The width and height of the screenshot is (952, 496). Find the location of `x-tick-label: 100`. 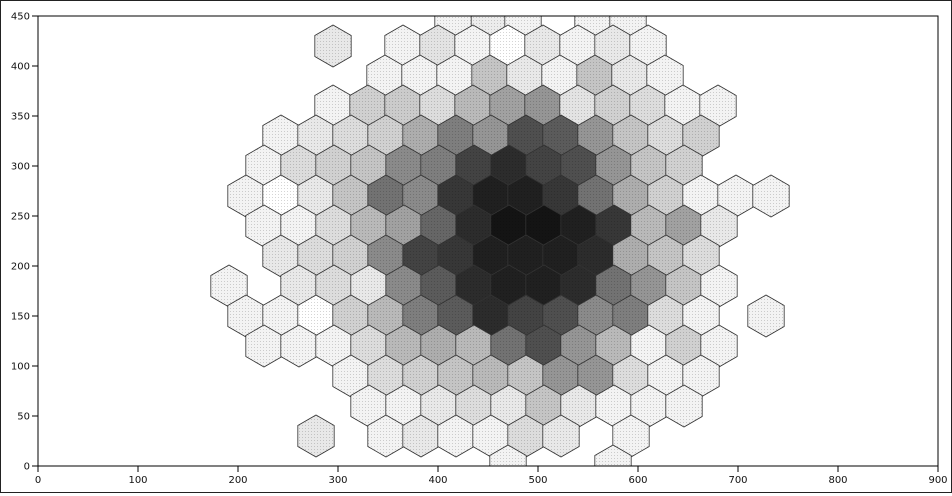

x-tick-label: 100 is located at coordinates (137, 480).